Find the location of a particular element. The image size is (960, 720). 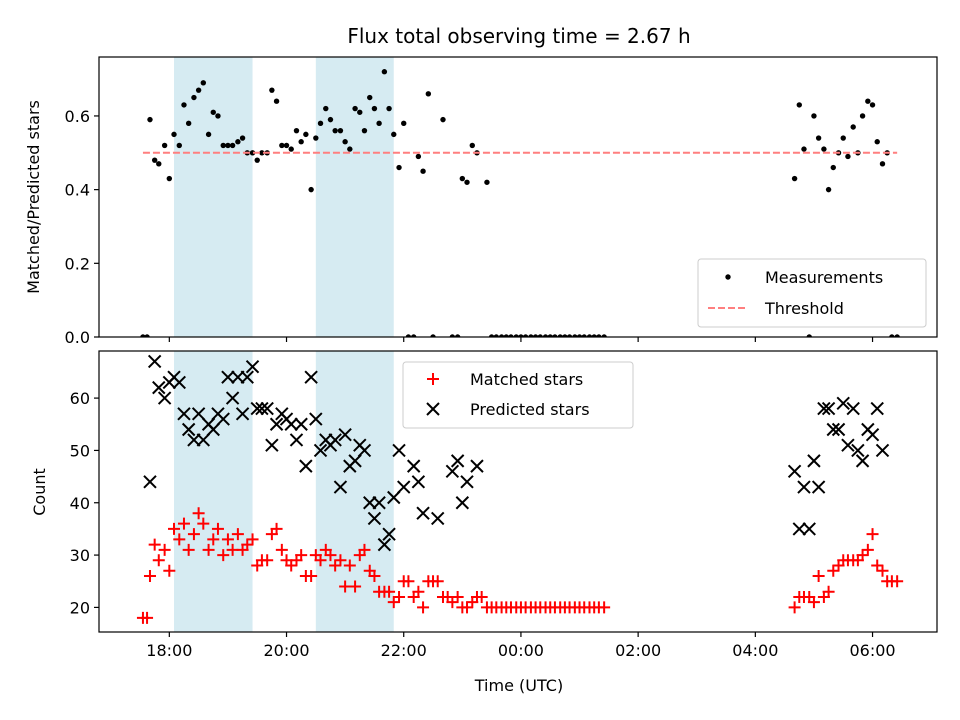

bottom-y-tick-label: 30 is located at coordinates (80, 555).